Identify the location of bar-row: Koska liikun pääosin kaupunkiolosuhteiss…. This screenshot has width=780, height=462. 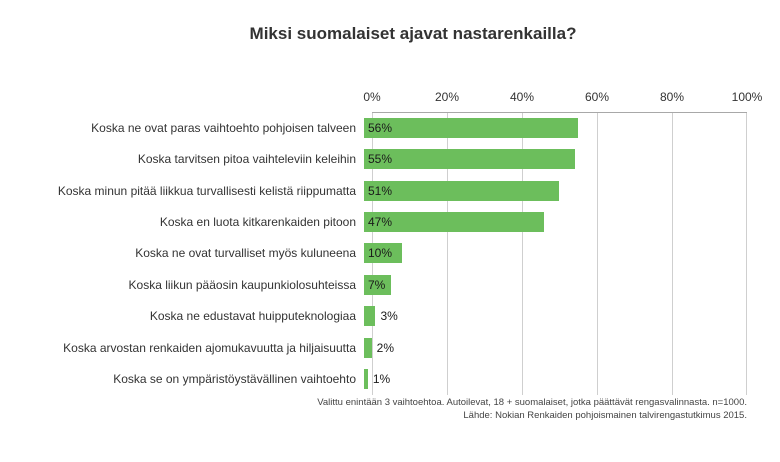
(373, 284).